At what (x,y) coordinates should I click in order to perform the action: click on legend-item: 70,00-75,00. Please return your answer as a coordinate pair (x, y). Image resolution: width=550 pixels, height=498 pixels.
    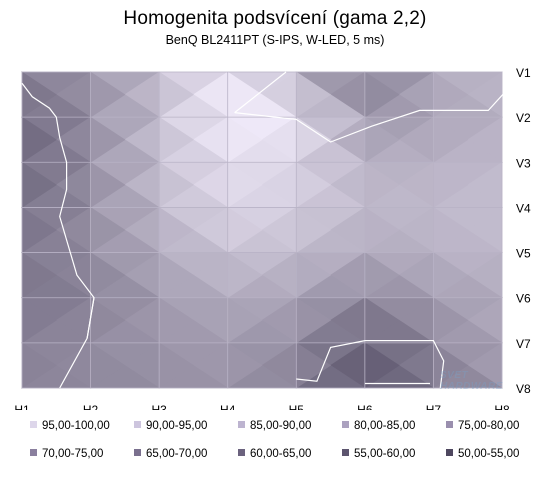
    Looking at the image, I should click on (66, 454).